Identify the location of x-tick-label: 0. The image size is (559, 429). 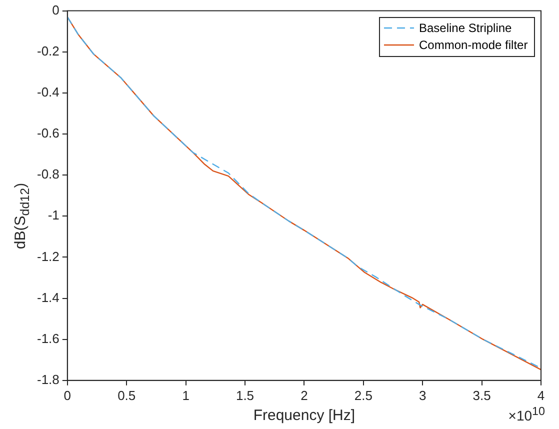
(68, 395).